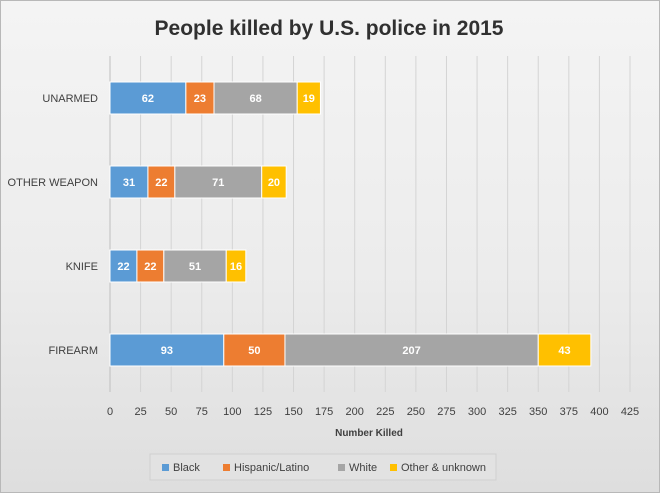 The height and width of the screenshot is (493, 660). Describe the element at coordinates (630, 412) in the screenshot. I see `x-tick-label: 425` at that location.